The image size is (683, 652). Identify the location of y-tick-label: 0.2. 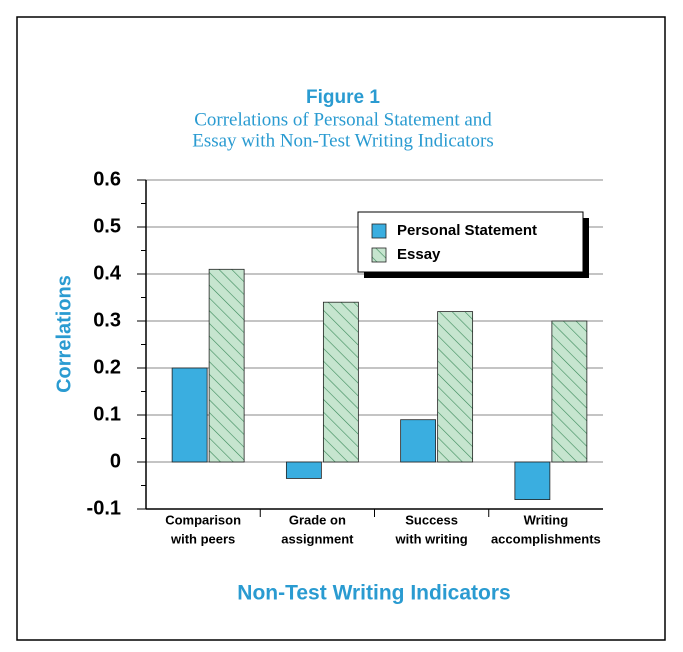
(107, 367).